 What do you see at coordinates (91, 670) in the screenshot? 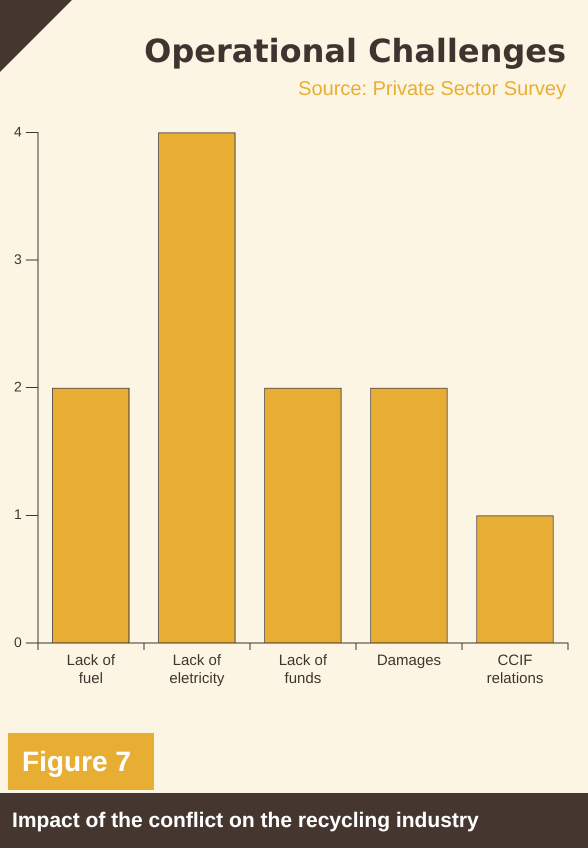
I see `x-tick-label: Lack of fuel` at bounding box center [91, 670].